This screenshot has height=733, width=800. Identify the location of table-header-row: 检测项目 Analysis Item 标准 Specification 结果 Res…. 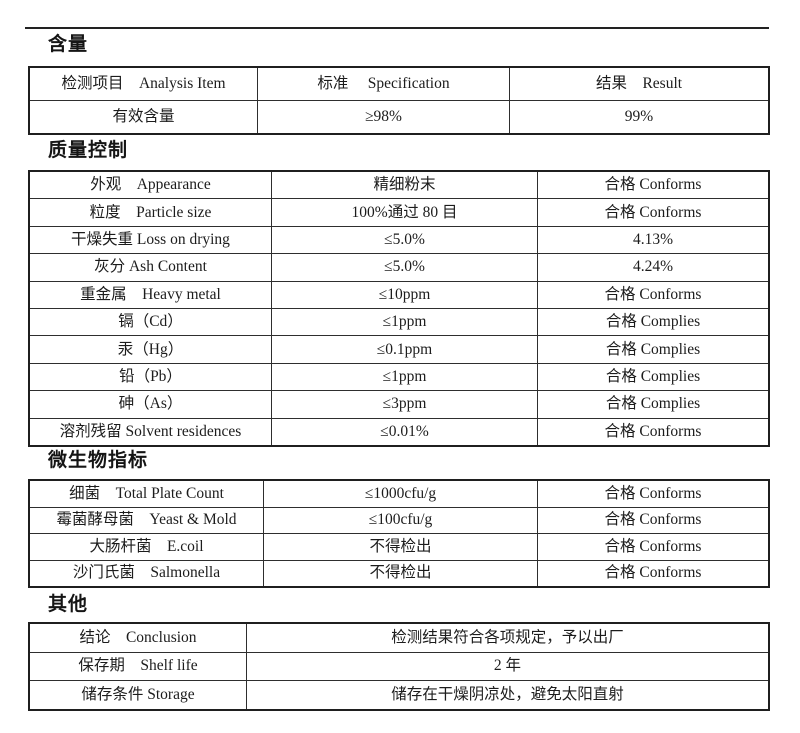
(399, 83).